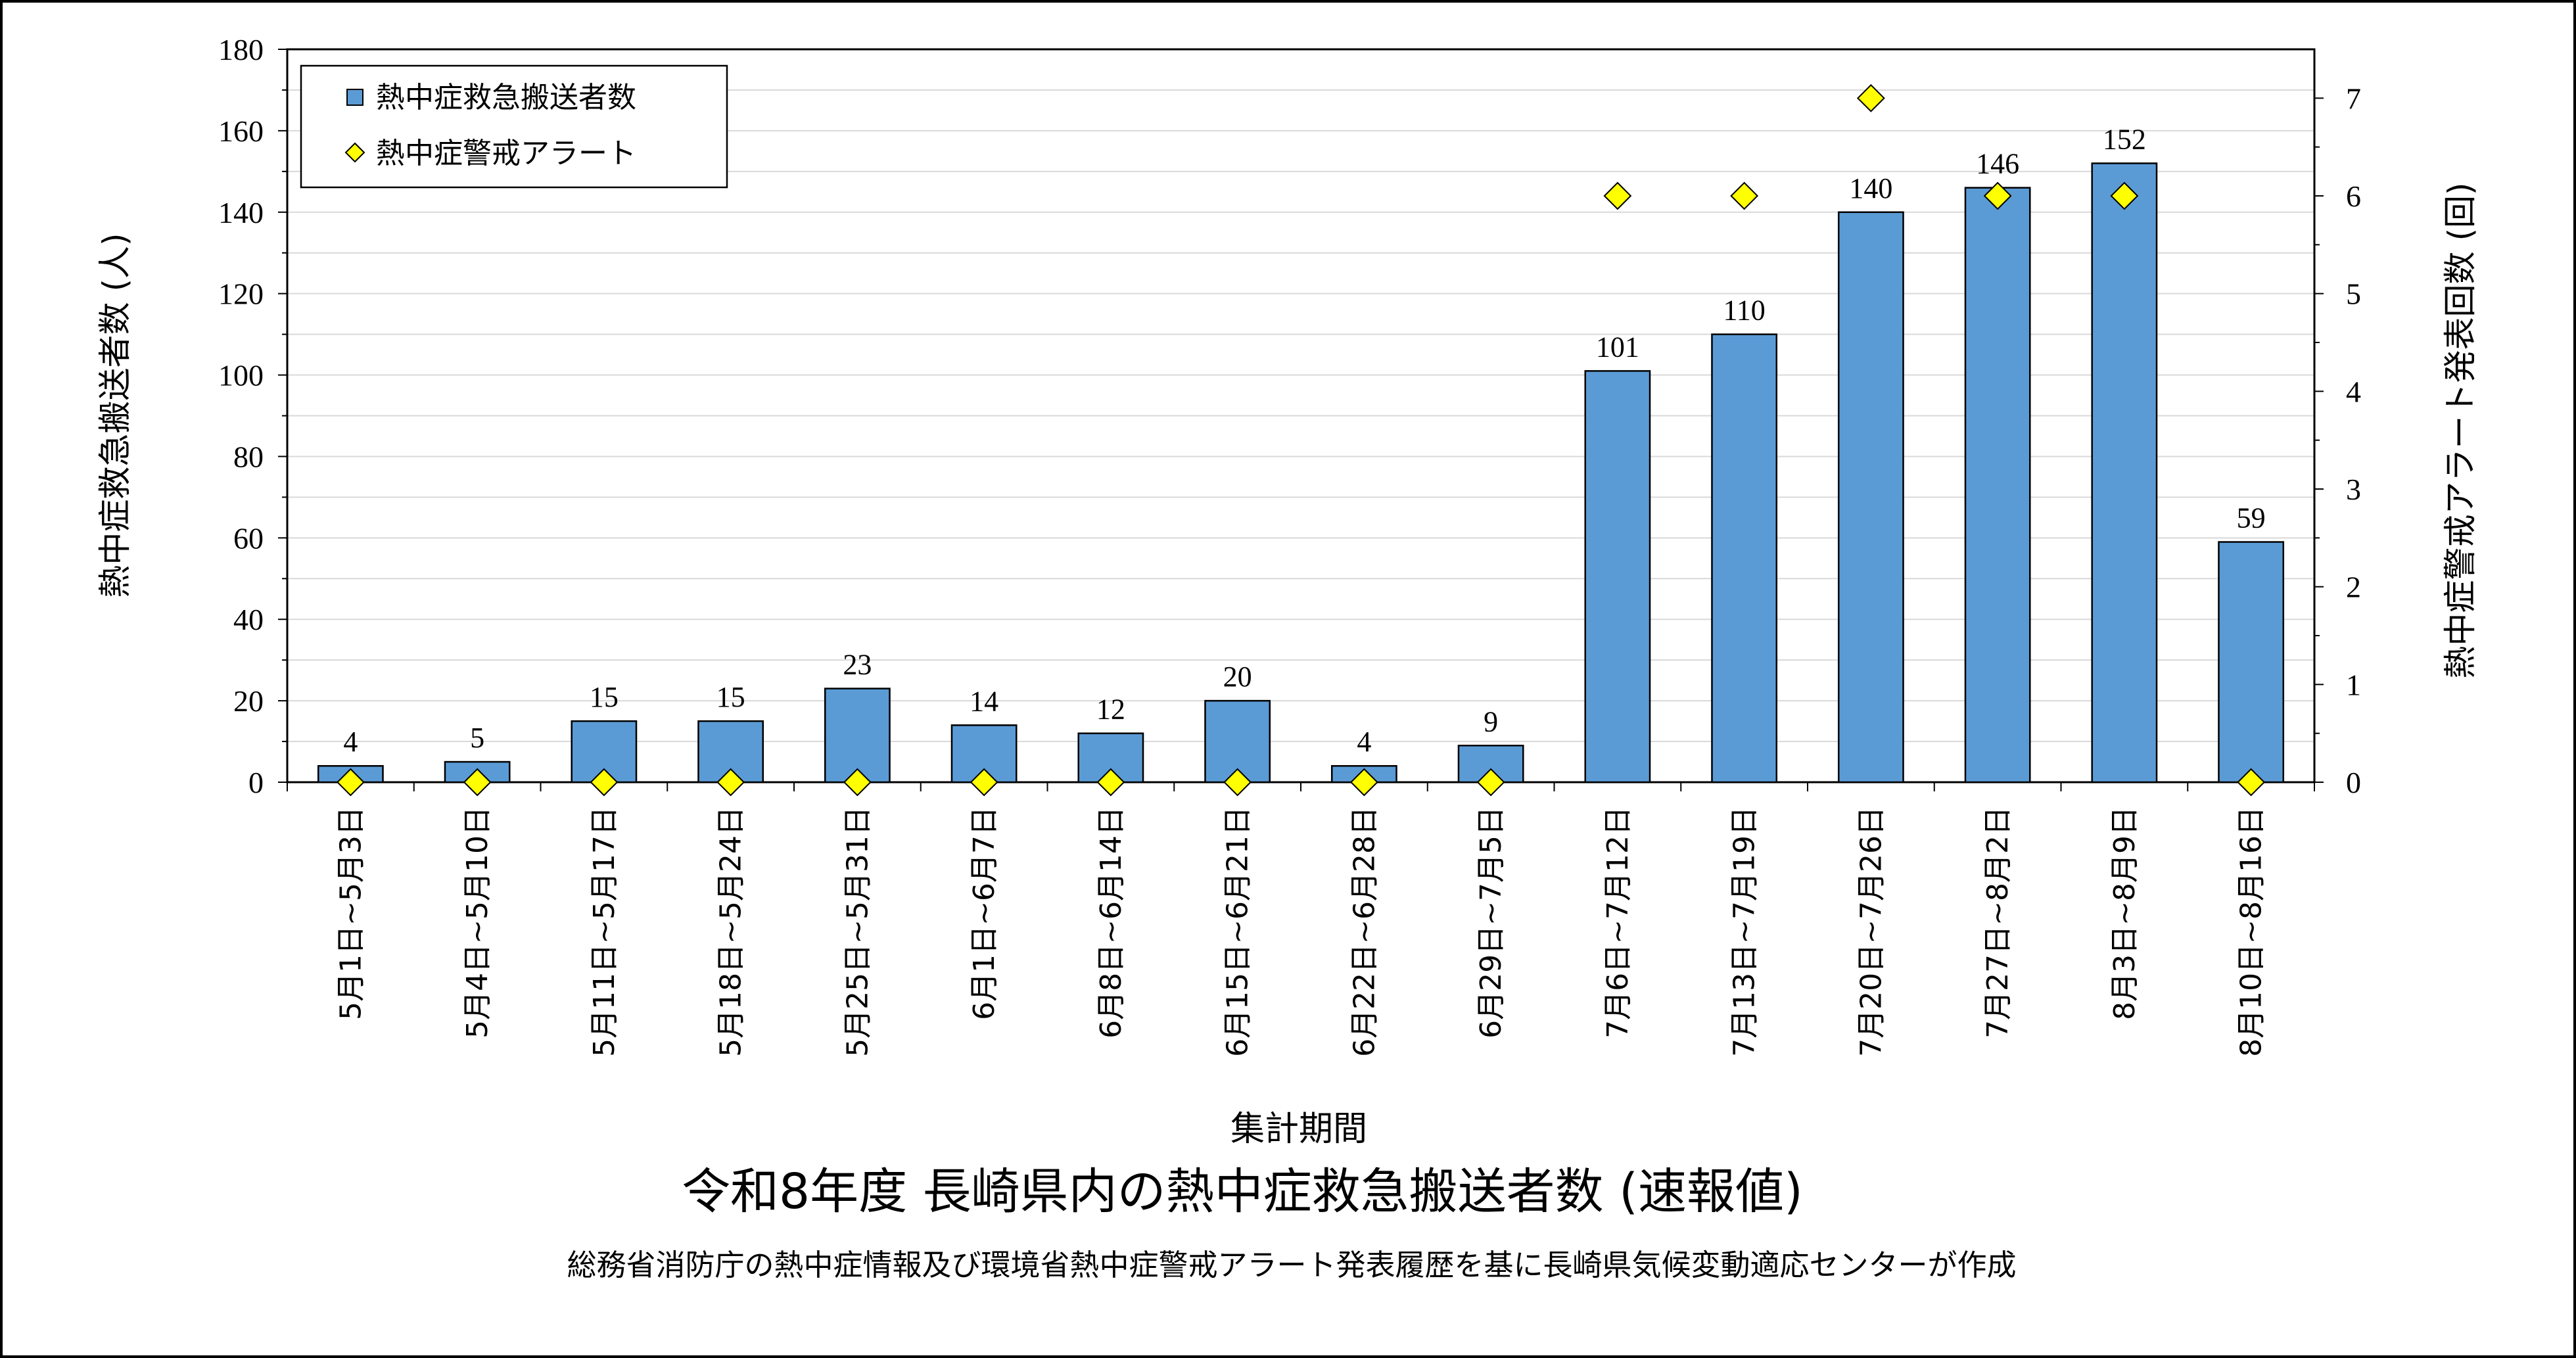  Describe the element at coordinates (2353, 587) in the screenshot. I see `y2-tick-label: 2` at that location.